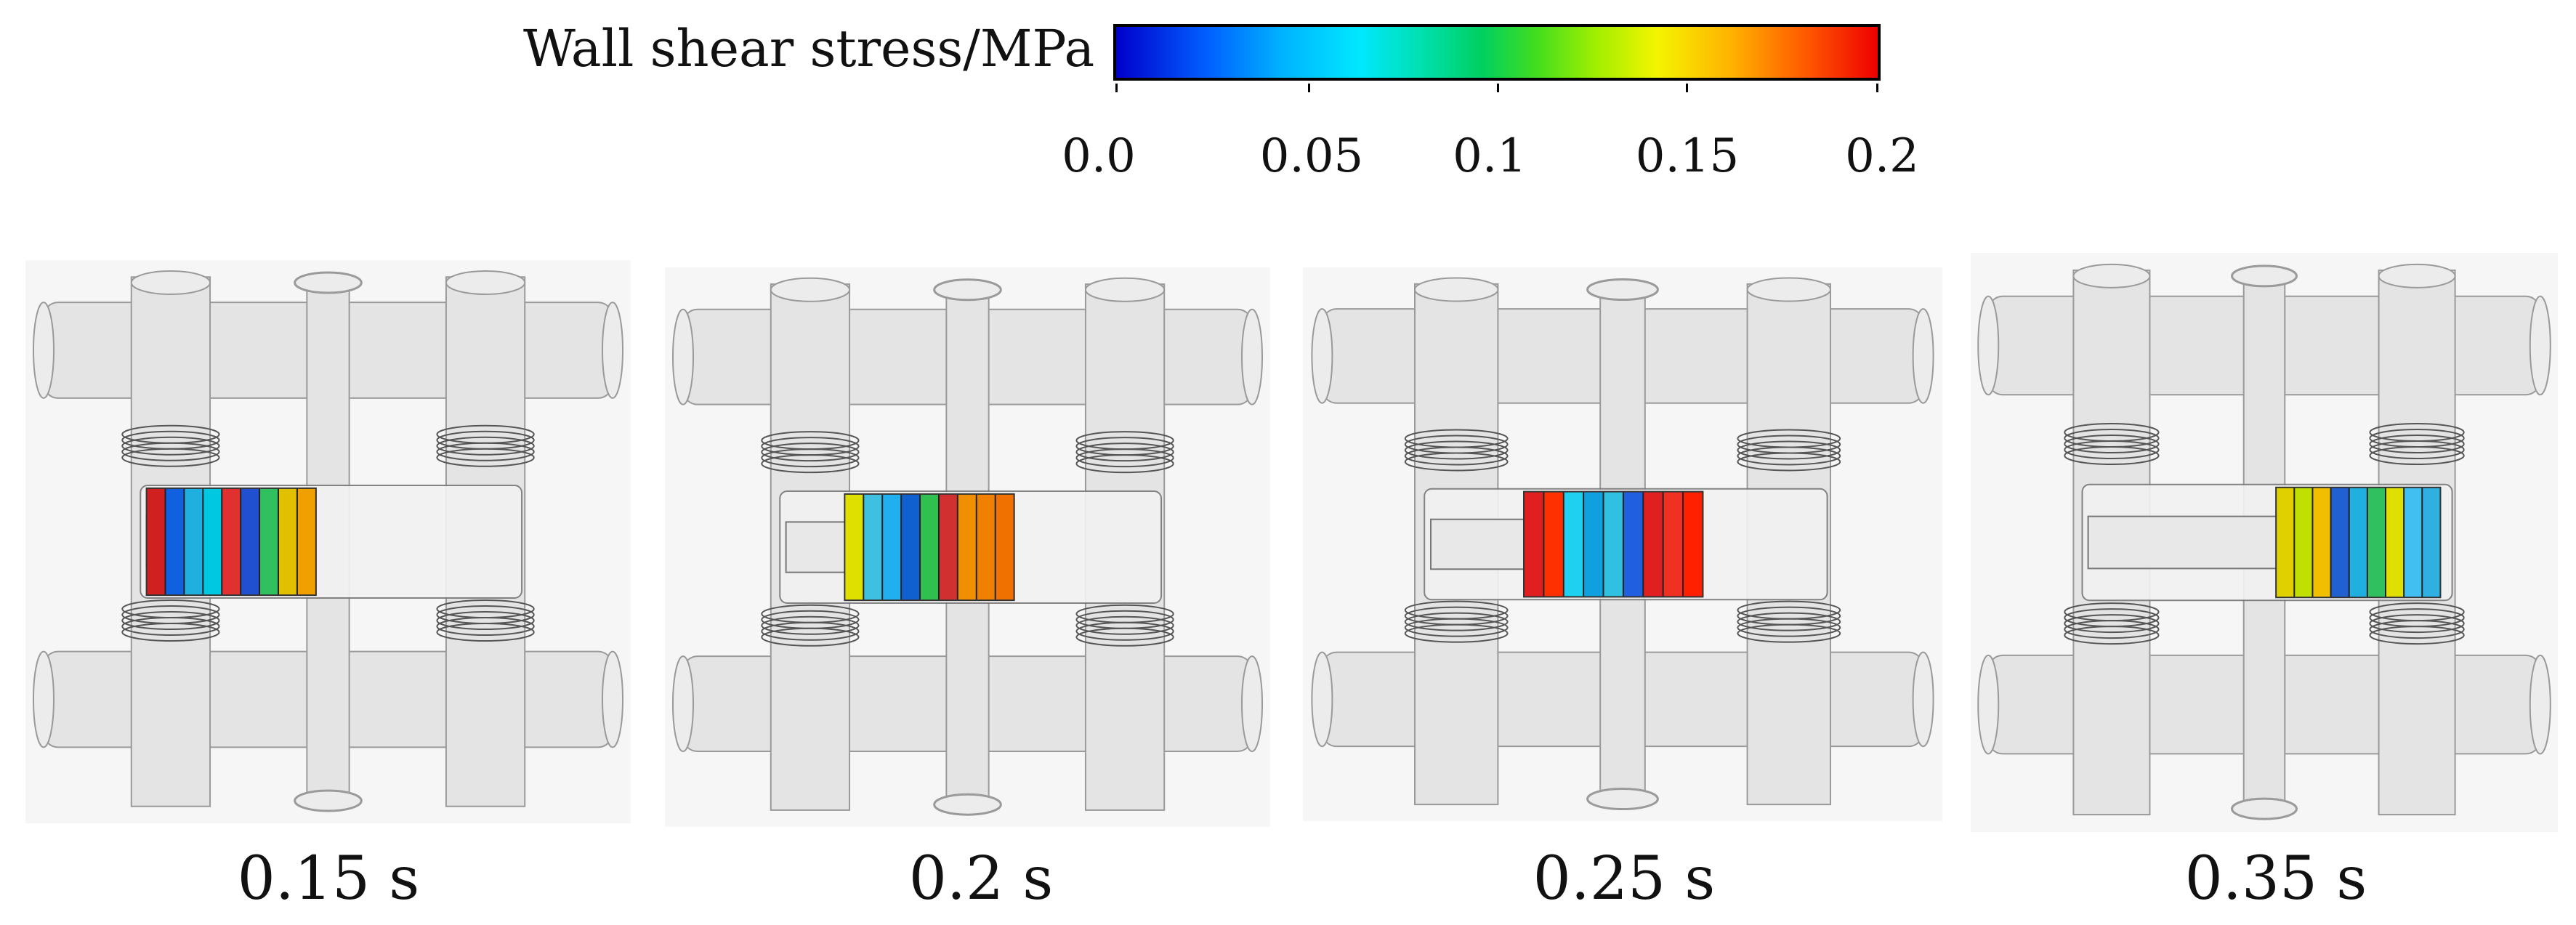 This screenshot has height=925, width=2576. I want to click on colorbar-tick-label: 0.15, so click(1687, 156).